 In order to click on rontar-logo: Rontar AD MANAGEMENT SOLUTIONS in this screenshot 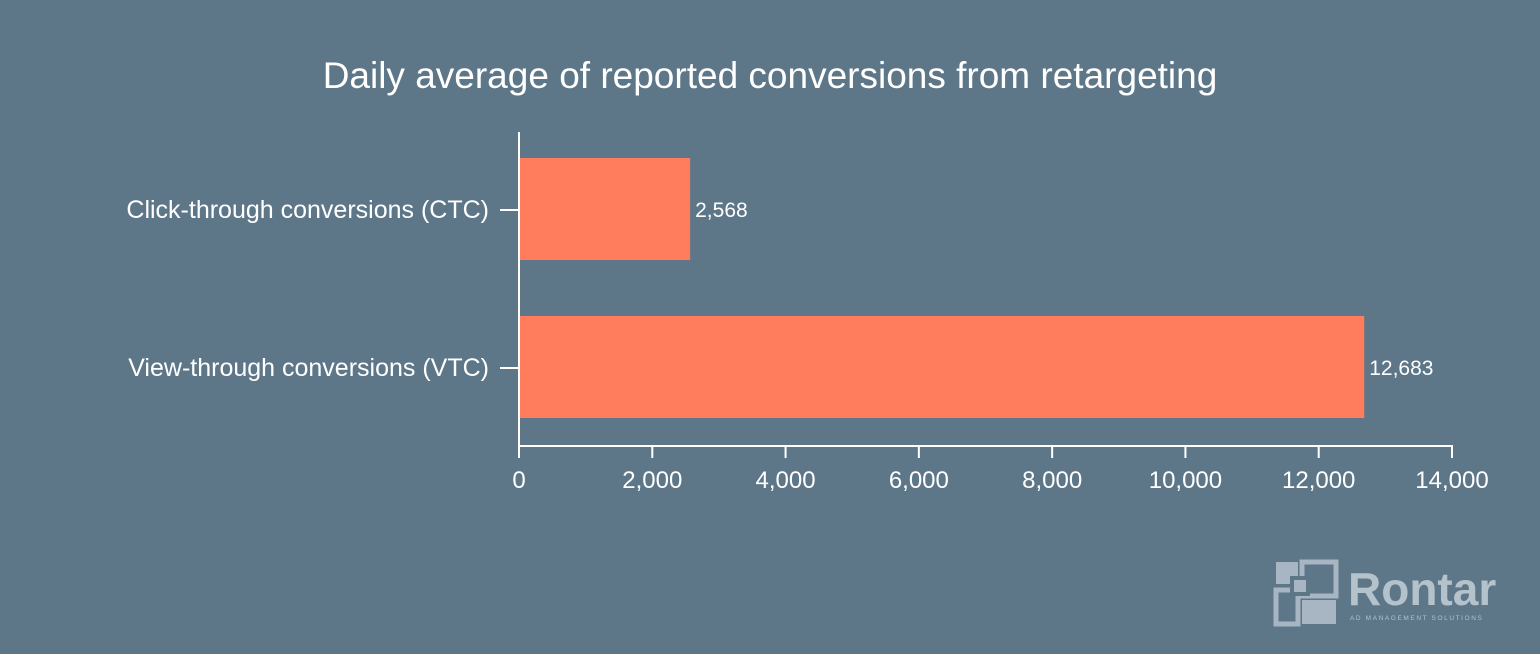, I will do `click(1384, 593)`.